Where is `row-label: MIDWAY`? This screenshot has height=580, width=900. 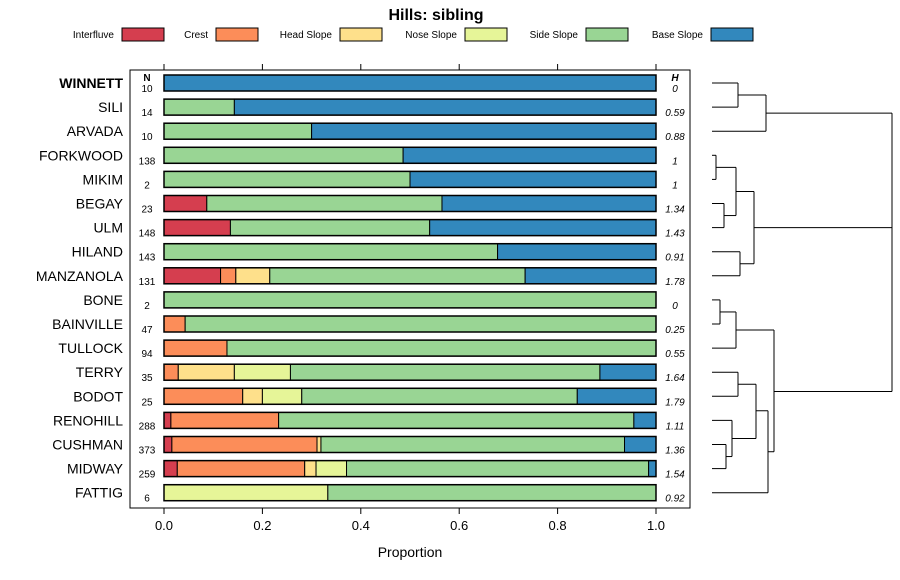
row-label: MIDWAY is located at coordinates (95, 469).